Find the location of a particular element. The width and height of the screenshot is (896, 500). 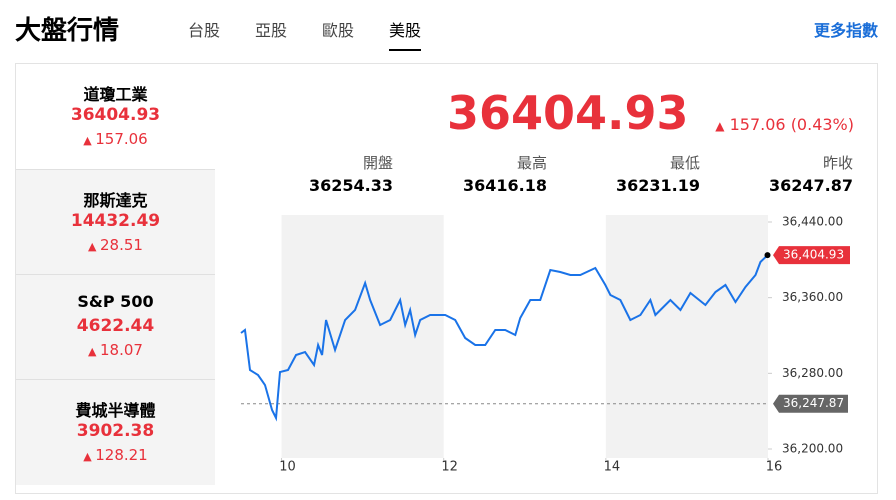

change-value: 18.07 is located at coordinates (121, 350).